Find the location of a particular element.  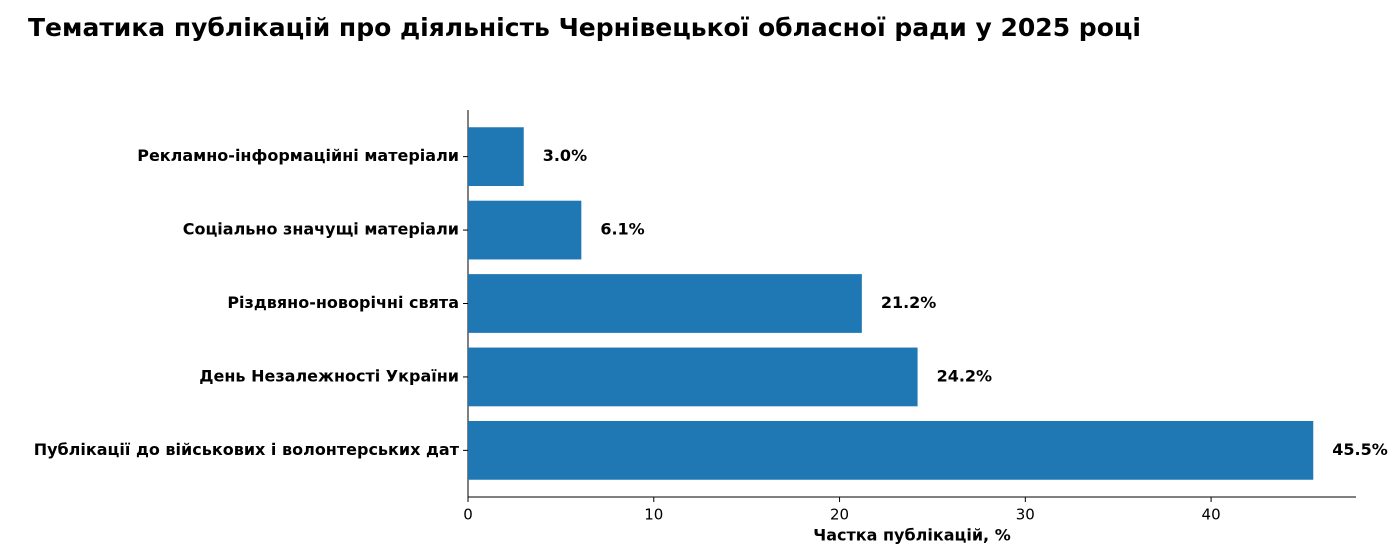

y-tick-label: День Незалежності України is located at coordinates (329, 375).